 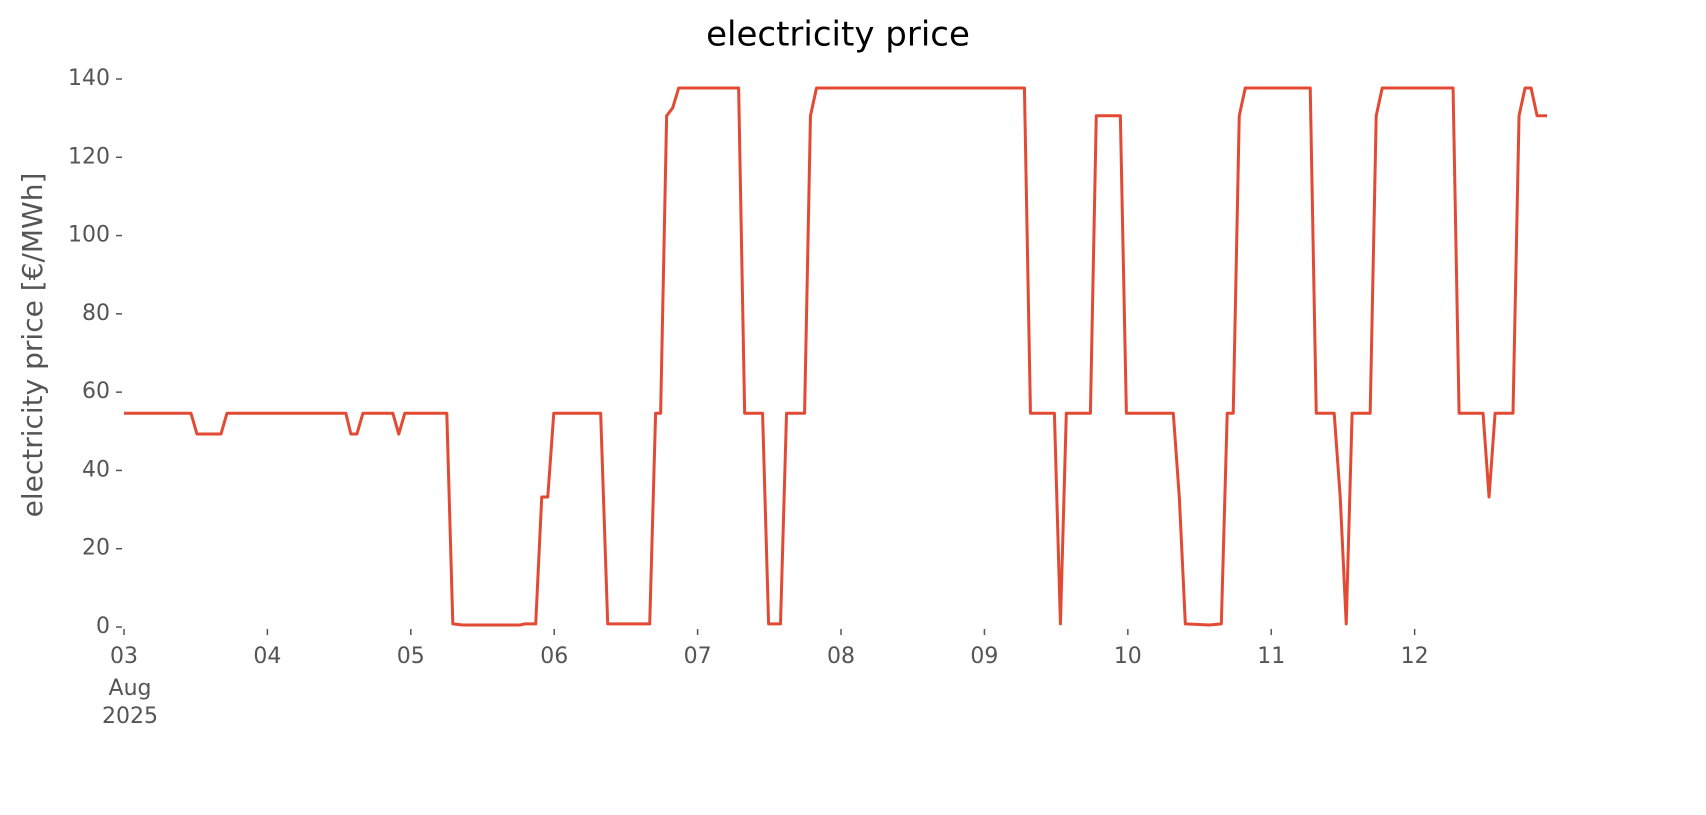 What do you see at coordinates (984, 656) in the screenshot?
I see `x-tick-label: 09` at bounding box center [984, 656].